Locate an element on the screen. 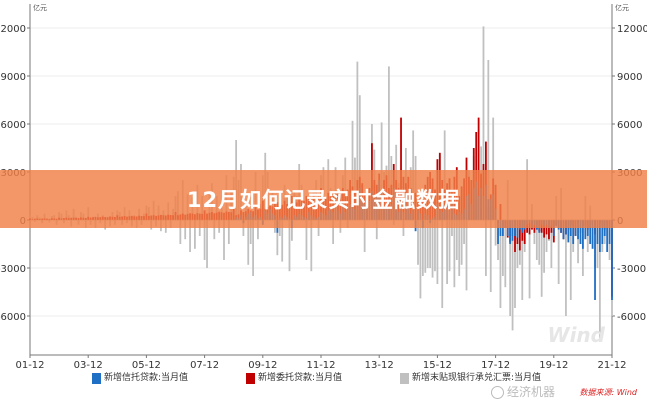  y-tick-label-right: -6000 is located at coordinates (631, 317).